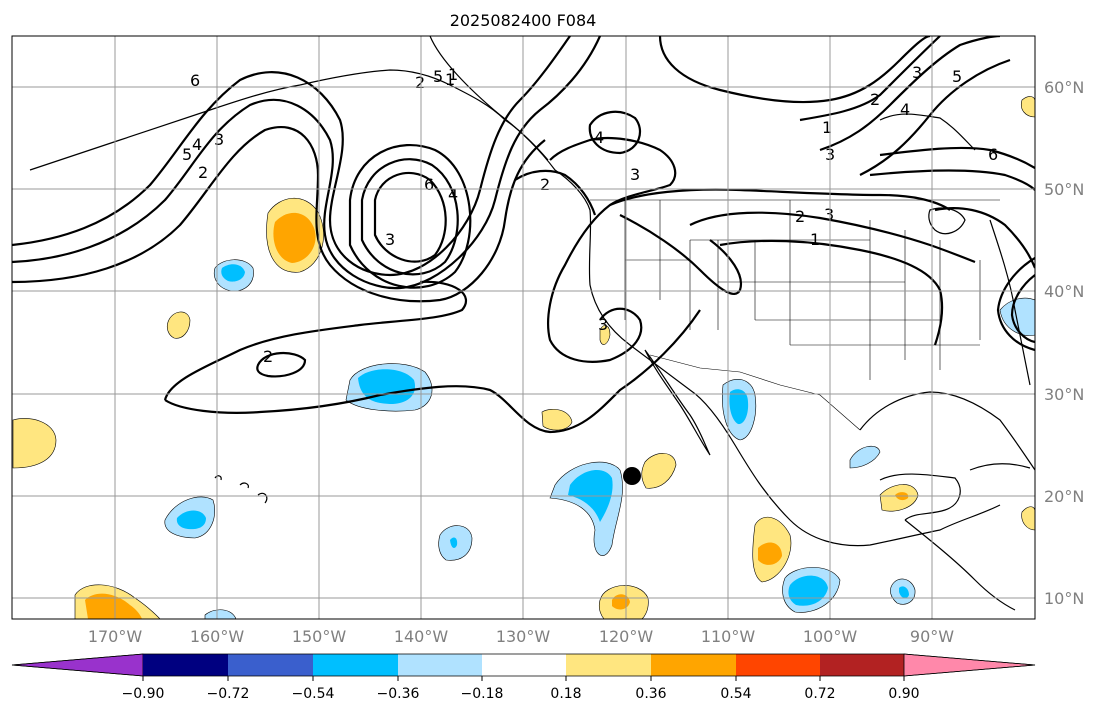  What do you see at coordinates (1064, 394) in the screenshot?
I see `lat-label: 30°N` at bounding box center [1064, 394].